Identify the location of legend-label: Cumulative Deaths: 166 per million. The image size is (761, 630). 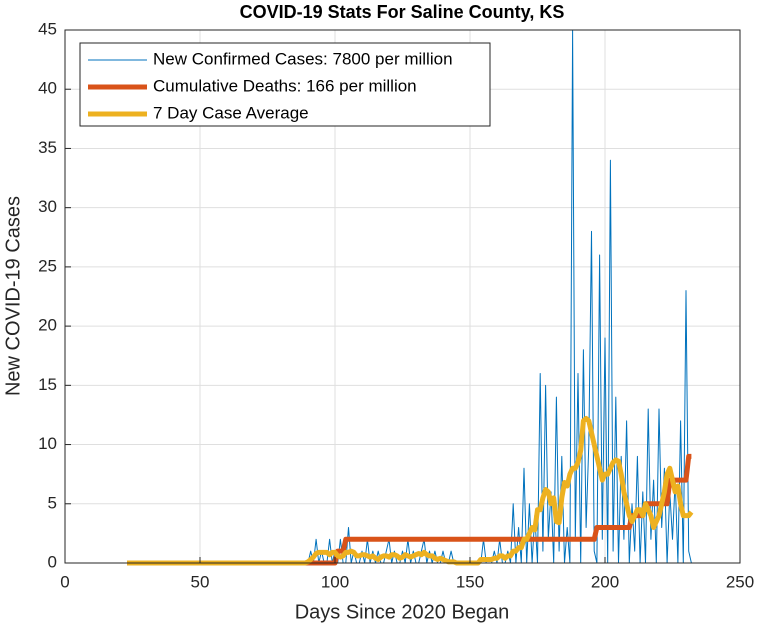
(285, 85).